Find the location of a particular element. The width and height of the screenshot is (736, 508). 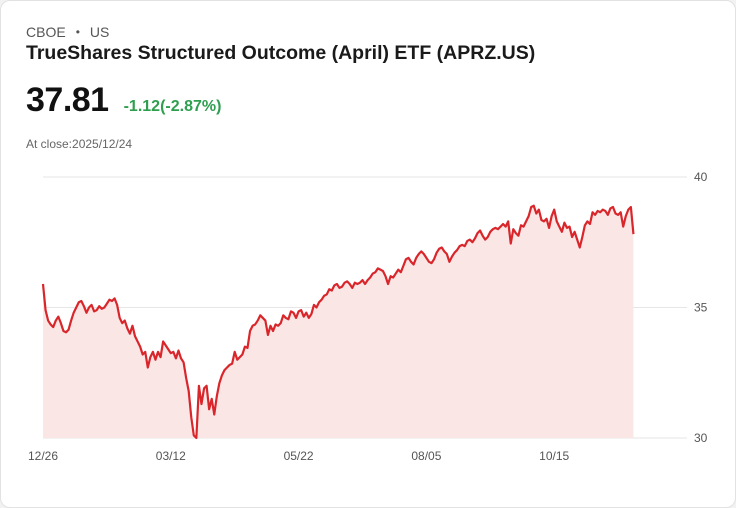

market-label: US is located at coordinates (99, 32).